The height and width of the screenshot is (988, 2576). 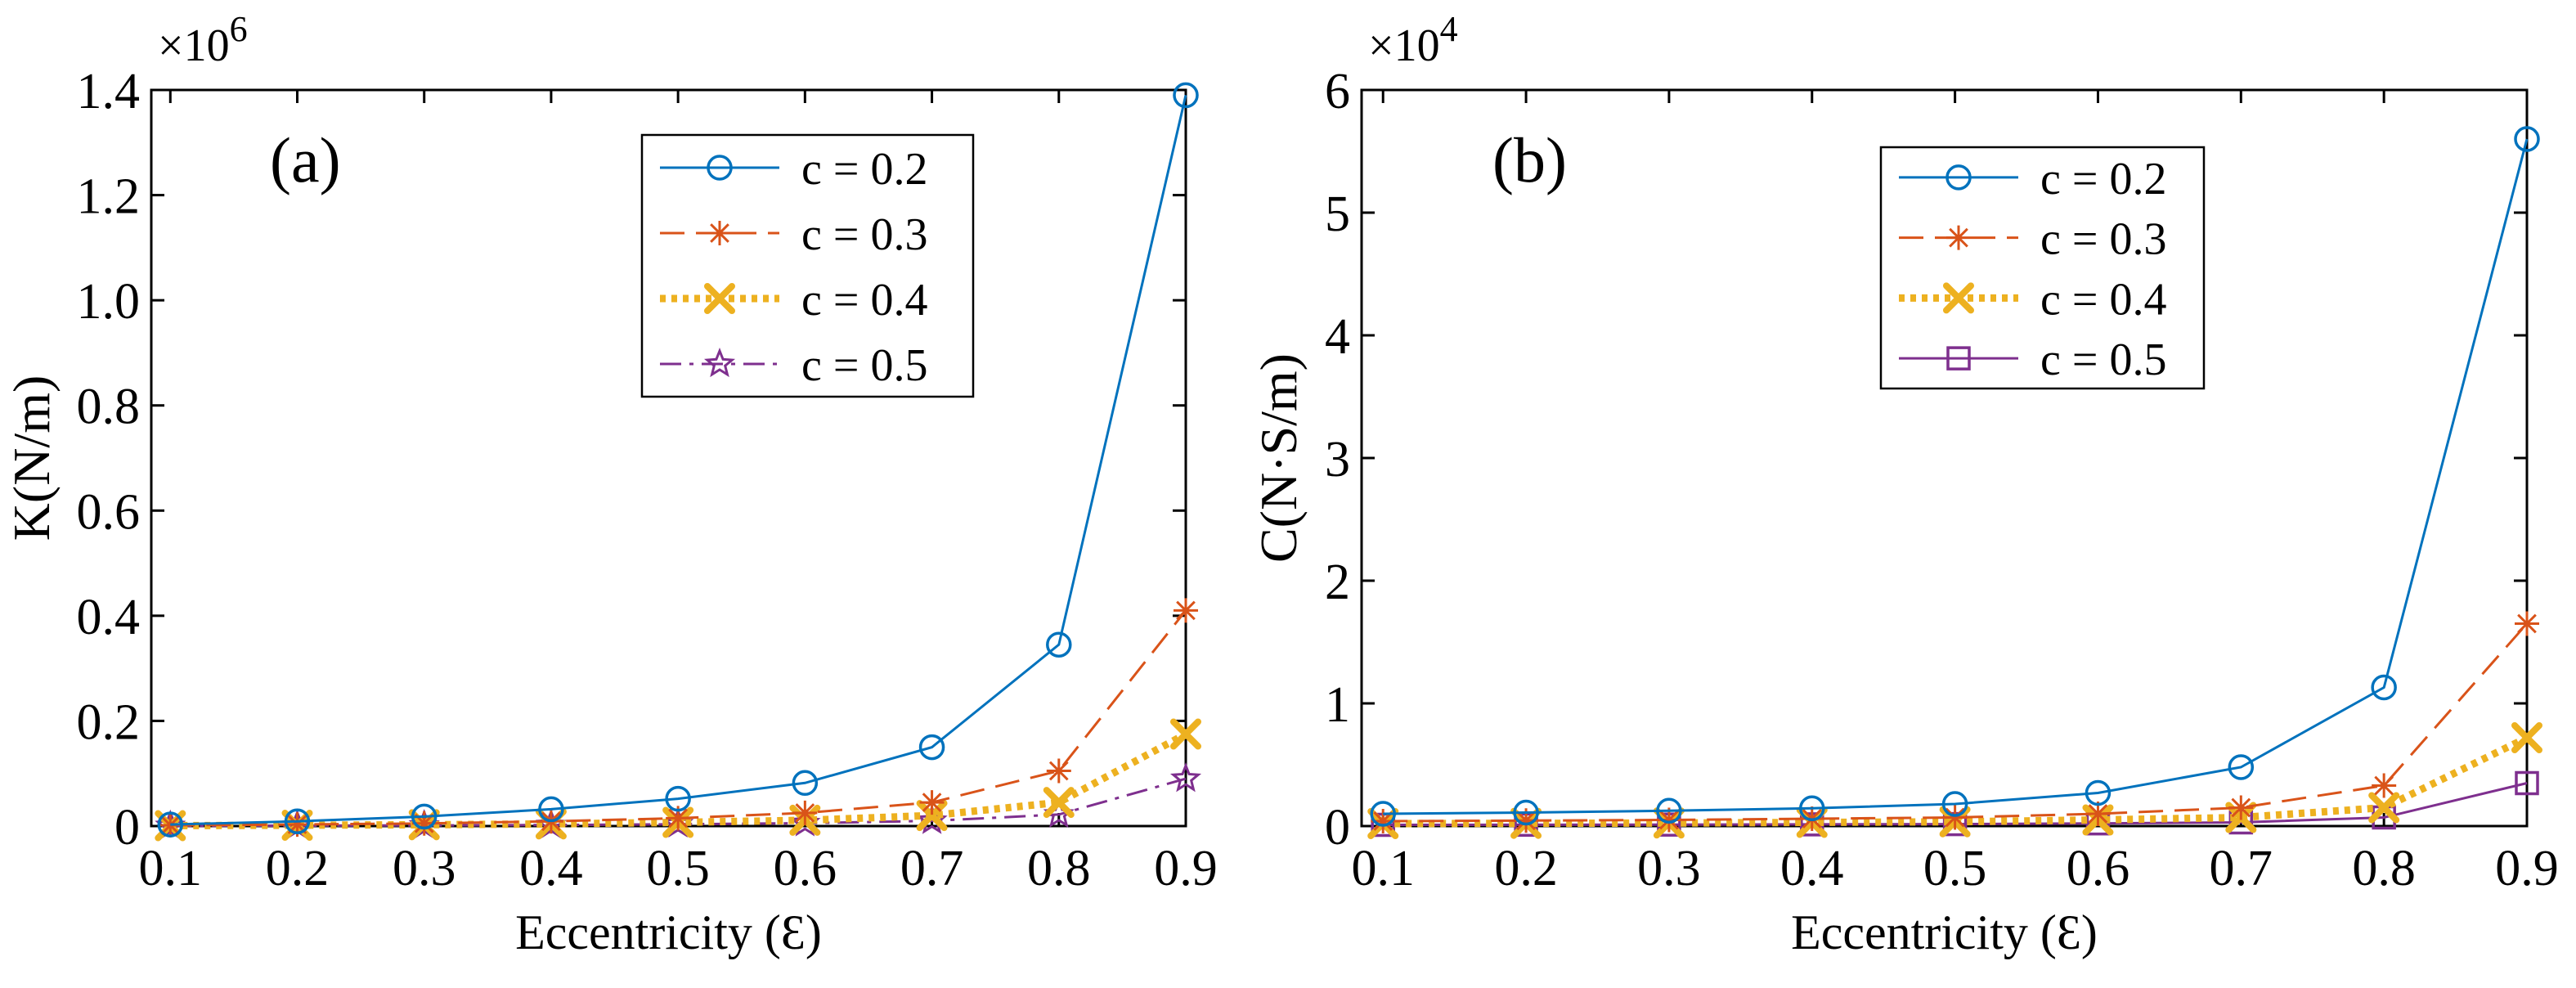 I want to click on y-tick-label: 1.4, so click(x=109, y=91).